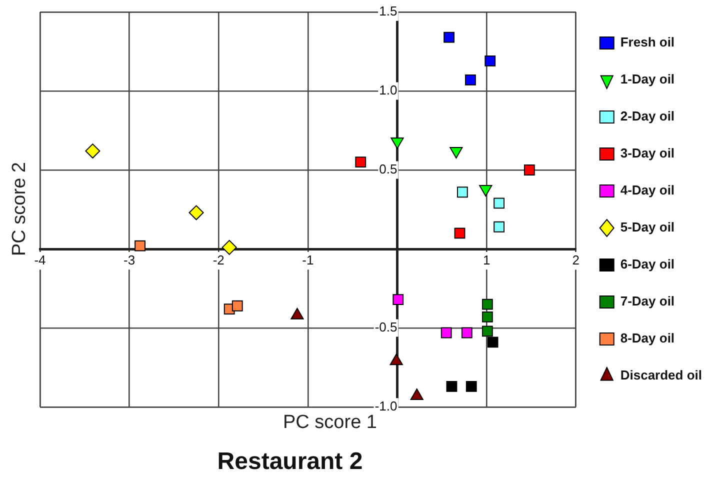 The width and height of the screenshot is (717, 487). What do you see at coordinates (647, 227) in the screenshot?
I see `legend-label: 5-Day oil` at bounding box center [647, 227].